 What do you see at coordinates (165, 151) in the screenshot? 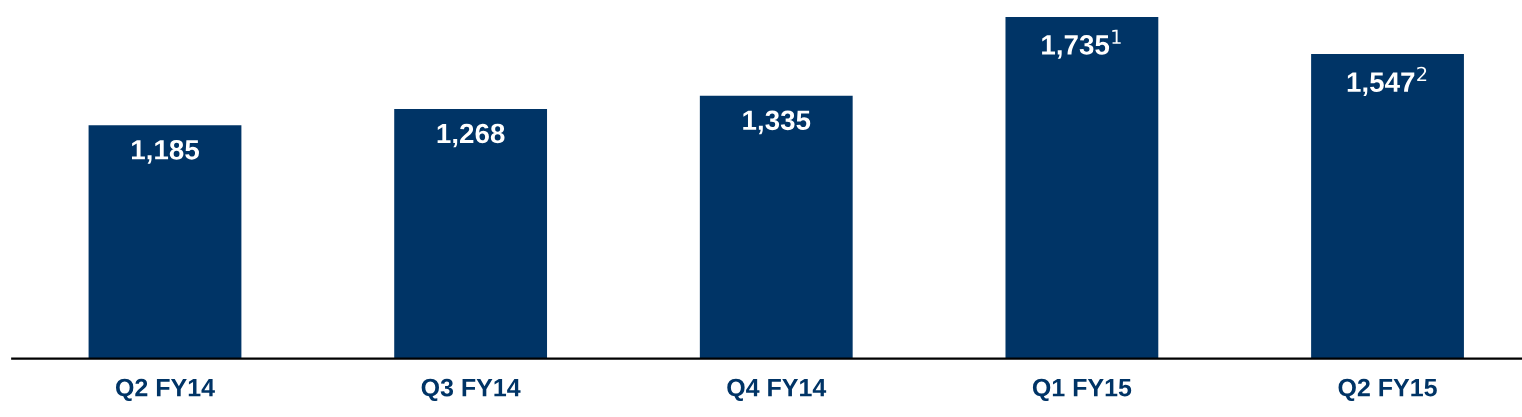
I see `data-label: 1,185` at bounding box center [165, 151].